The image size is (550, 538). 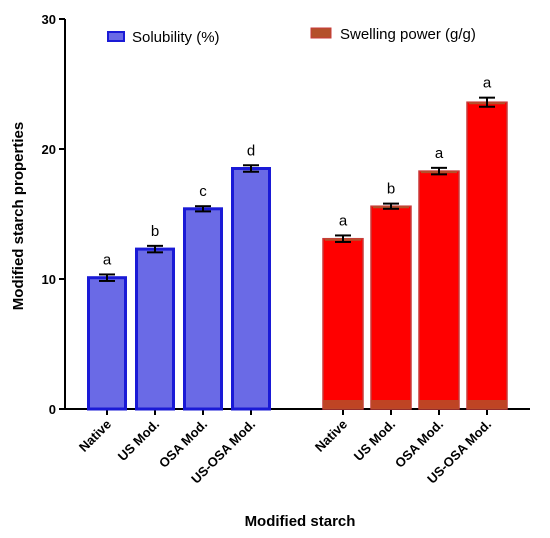 What do you see at coordinates (203, 191) in the screenshot?
I see `solubility-significance-letter: c` at bounding box center [203, 191].